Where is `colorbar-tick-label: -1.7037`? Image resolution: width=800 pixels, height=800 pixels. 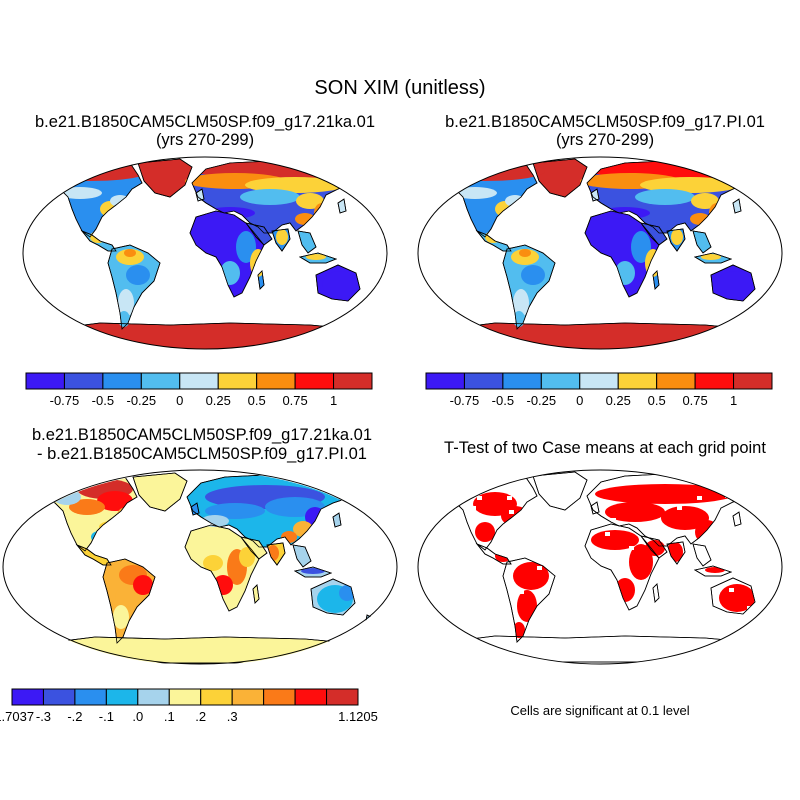
colorbar-tick-label: -1.7037 is located at coordinates (17, 716).